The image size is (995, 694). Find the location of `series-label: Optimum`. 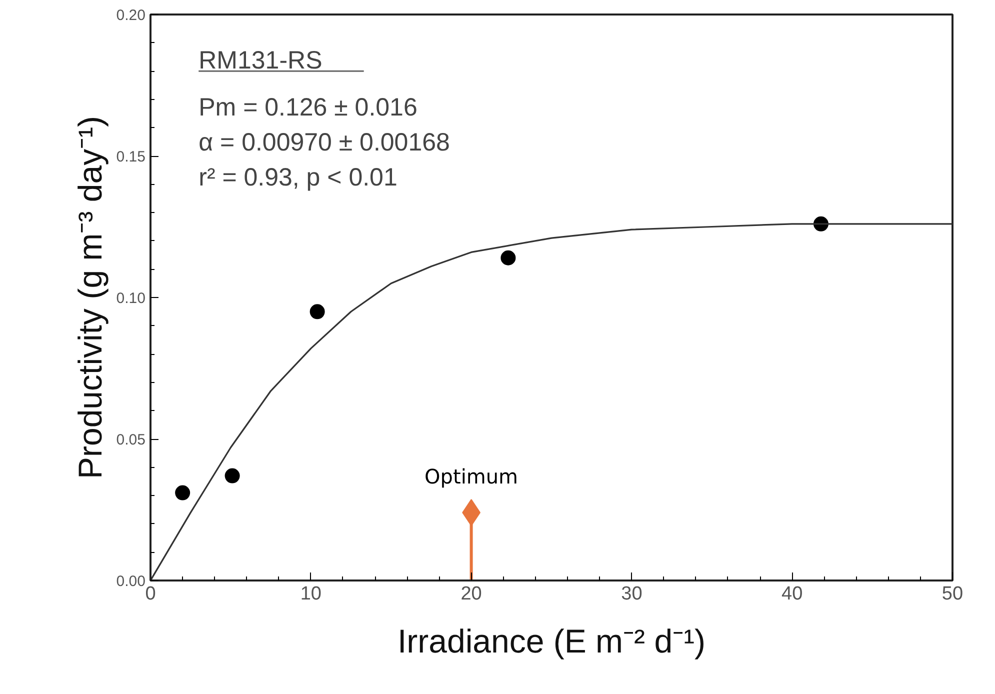

series-label: Optimum is located at coordinates (471, 476).